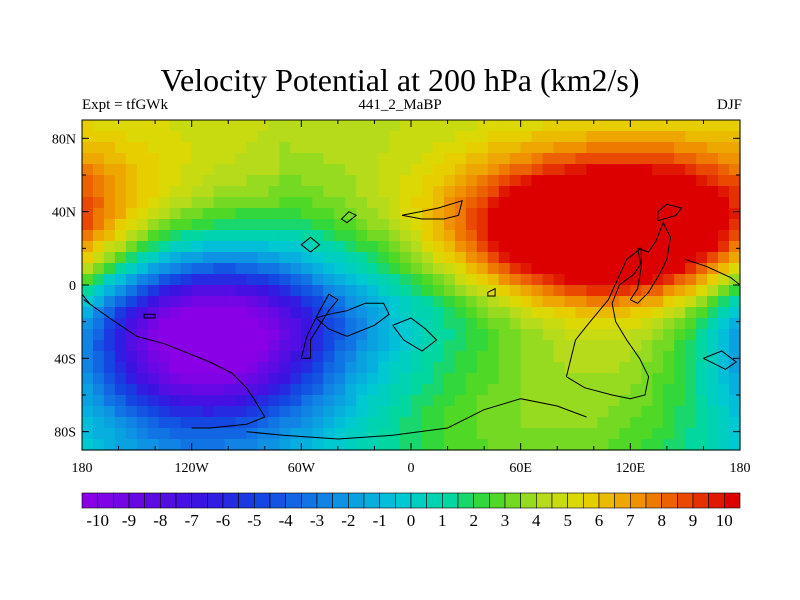 Image resolution: width=800 pixels, height=600 pixels. Describe the element at coordinates (536, 520) in the screenshot. I see `colorbar-label: 4` at that location.